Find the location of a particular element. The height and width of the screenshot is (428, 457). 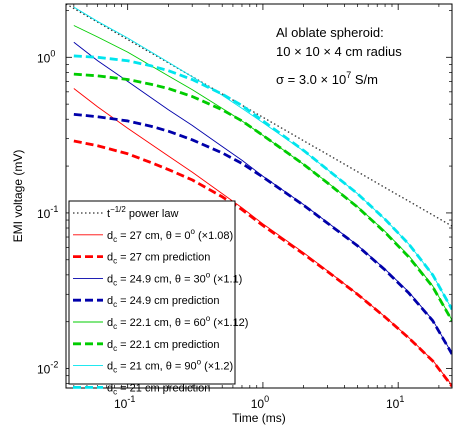

legend-label-8: dc = 21 cm prediction is located at coordinates (158, 389).